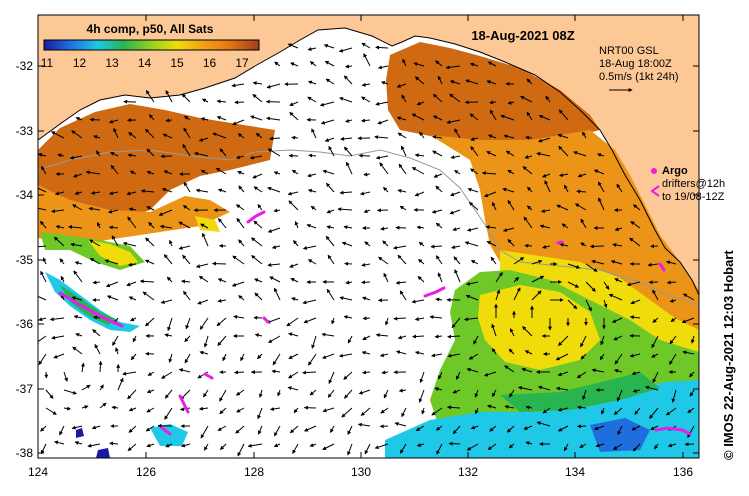 Image resolution: width=749 pixels, height=496 pixels. Describe the element at coordinates (522, 35) in the screenshot. I see `map-title: 18-Aug-2021 08Z` at that location.